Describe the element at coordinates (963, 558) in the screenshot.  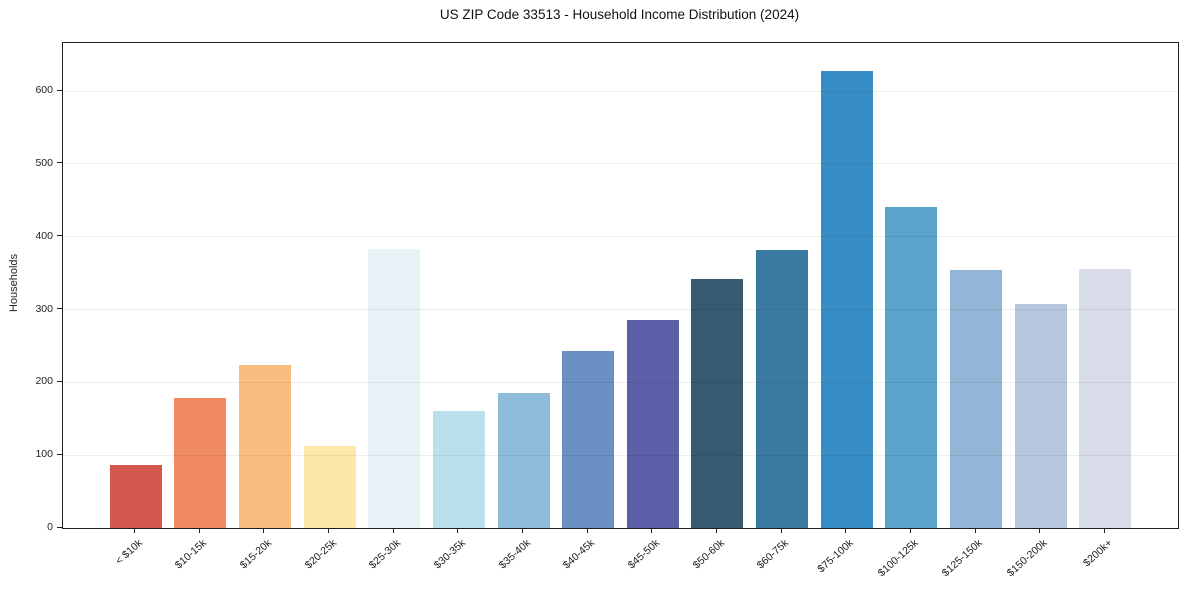
I see `x-tick-label-$125-150k: $125-150k` at that location.